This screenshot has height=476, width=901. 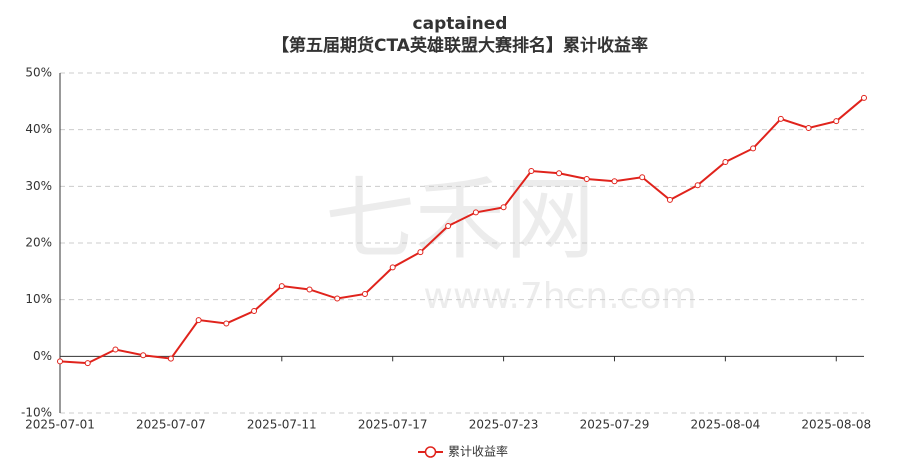 What do you see at coordinates (38, 186) in the screenshot?
I see `y-tick-label: 30%` at bounding box center [38, 186].